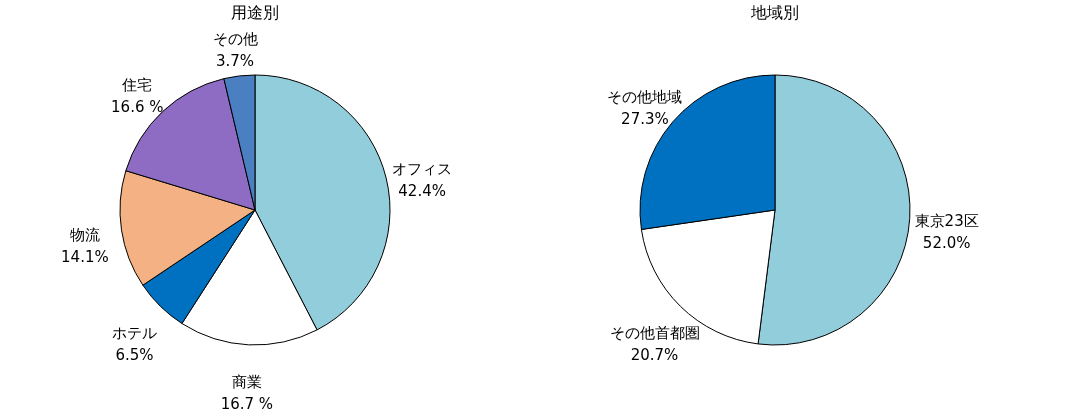 The height and width of the screenshot is (419, 1068). I want to click on slice-label: 住宅, so click(137, 84).